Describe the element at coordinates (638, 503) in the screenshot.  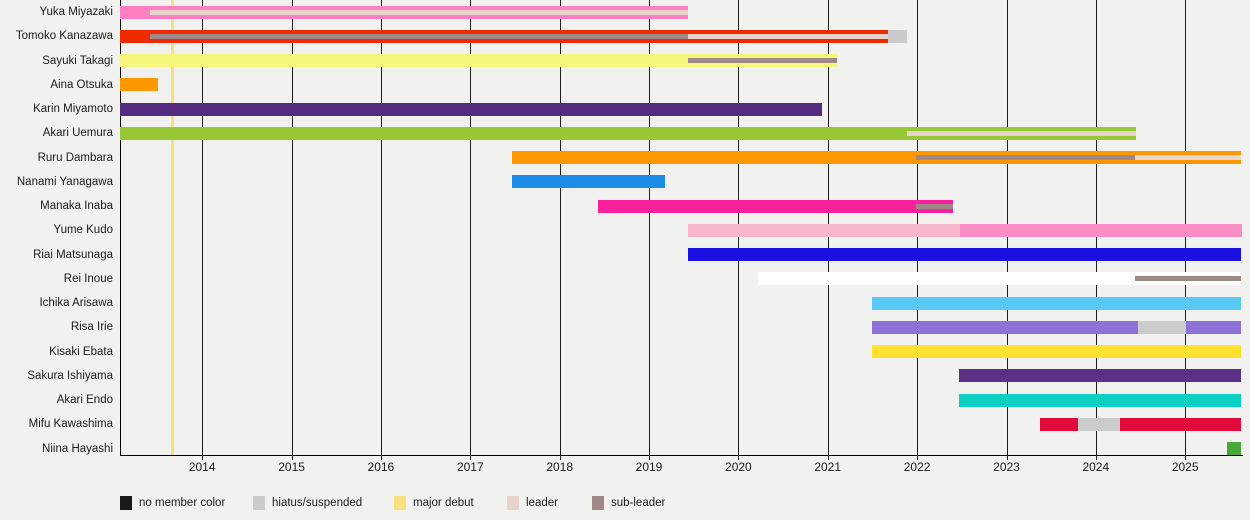
I see `legend-label: sub-leader` at that location.